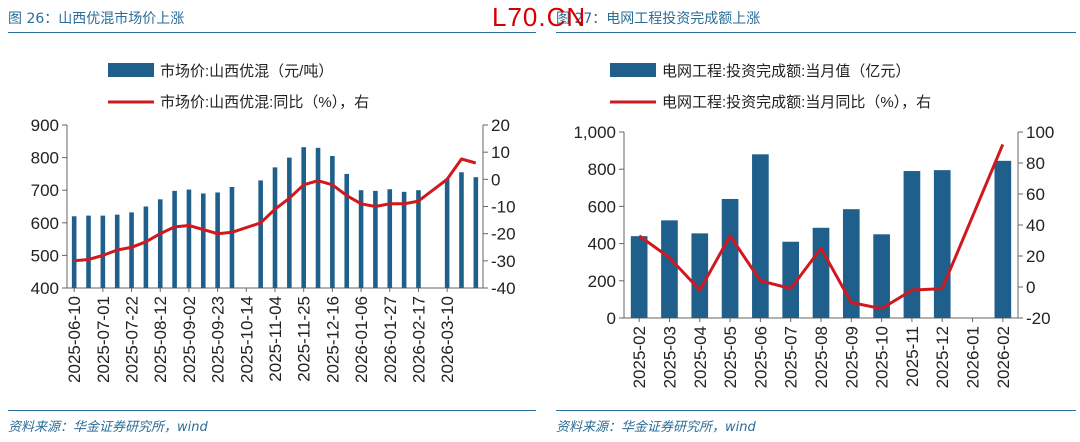 Image resolution: width=1080 pixels, height=442 pixels. Describe the element at coordinates (791, 357) in the screenshot. I see `right-x-tick-label: 2025-07` at that location.